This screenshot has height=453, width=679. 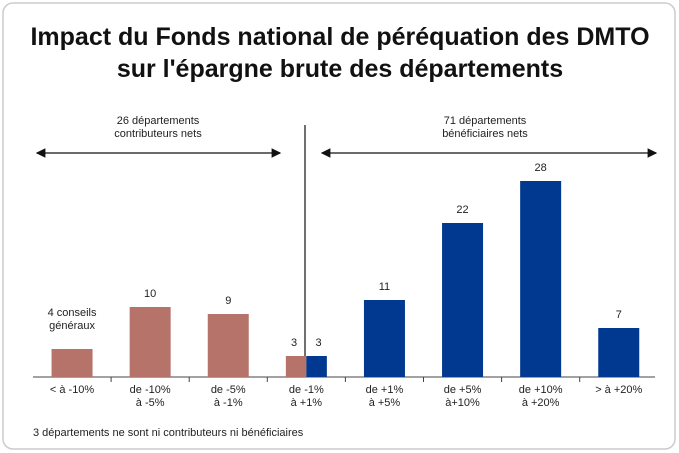 I want to click on value-label: 11, so click(x=384, y=287).